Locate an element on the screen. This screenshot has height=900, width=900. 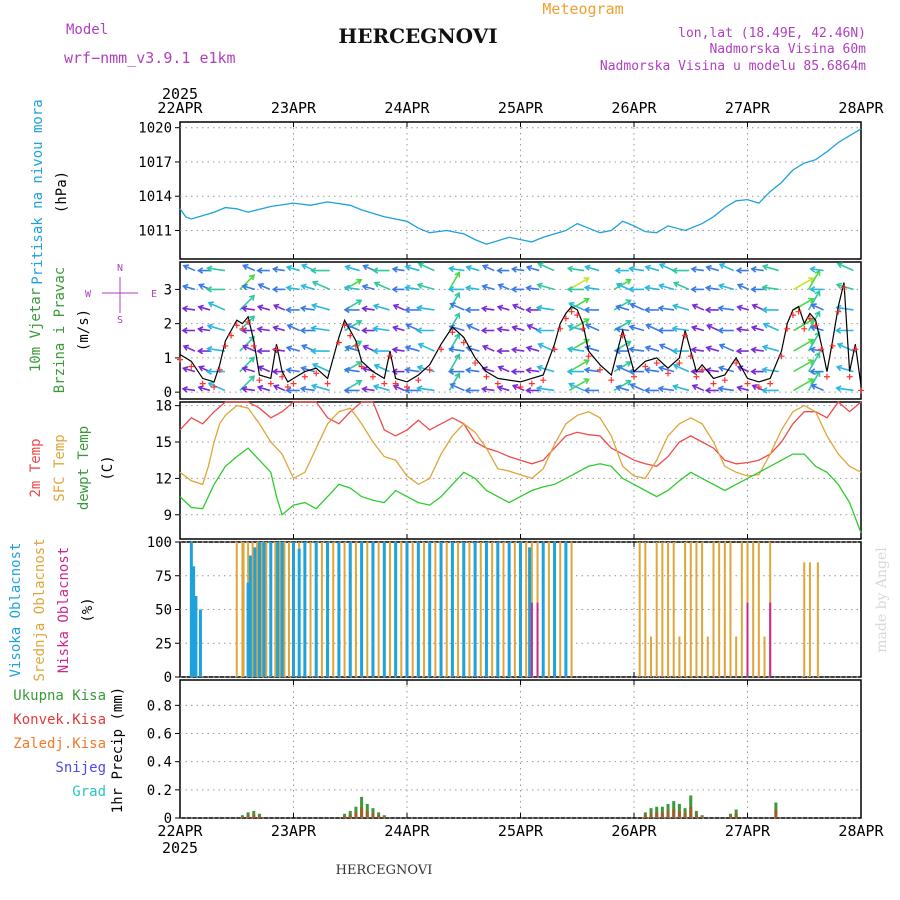
series-line-wind-speed is located at coordinates (520, 334).